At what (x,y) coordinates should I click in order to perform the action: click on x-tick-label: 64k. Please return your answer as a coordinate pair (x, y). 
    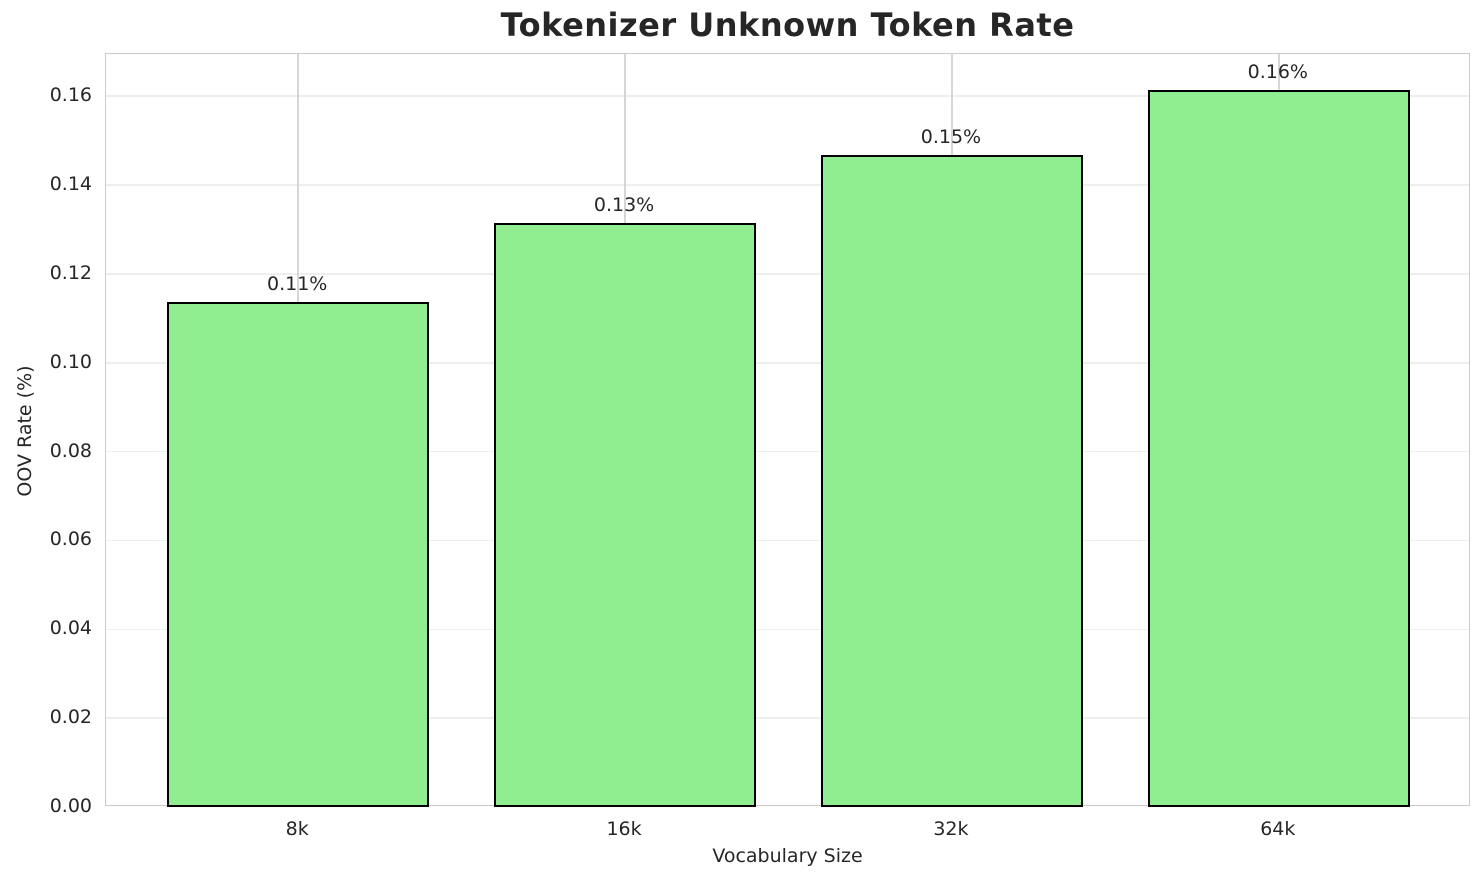
    Looking at the image, I should click on (1278, 829).